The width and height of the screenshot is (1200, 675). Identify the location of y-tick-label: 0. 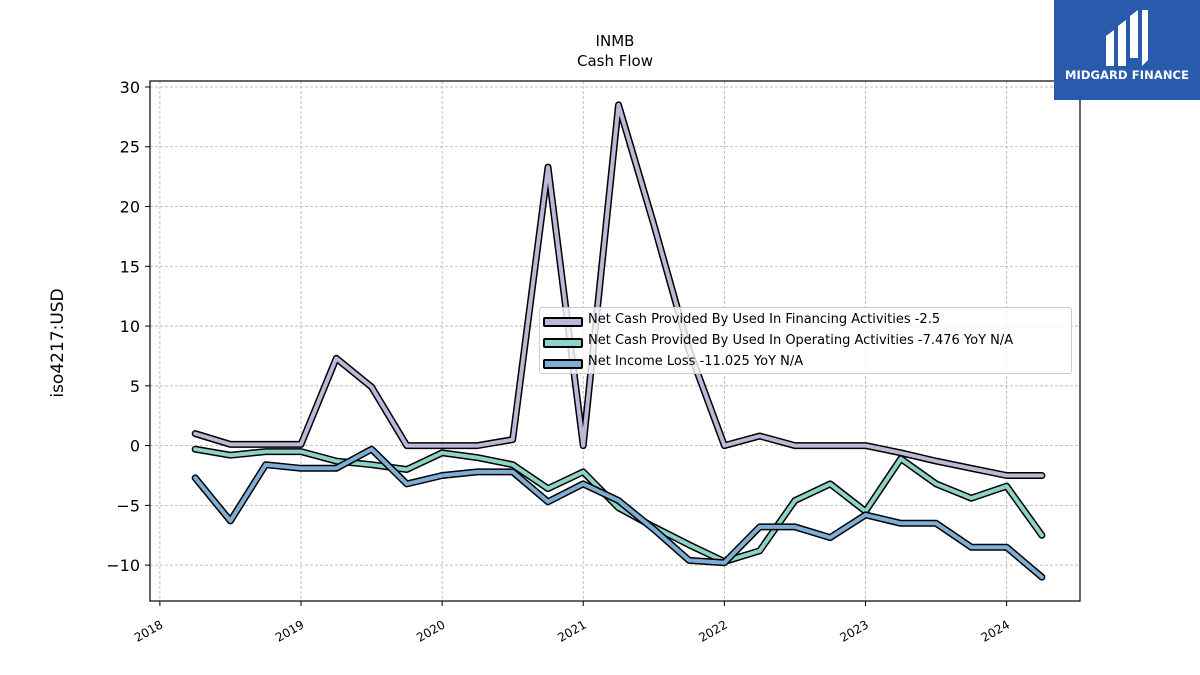
(135, 446).